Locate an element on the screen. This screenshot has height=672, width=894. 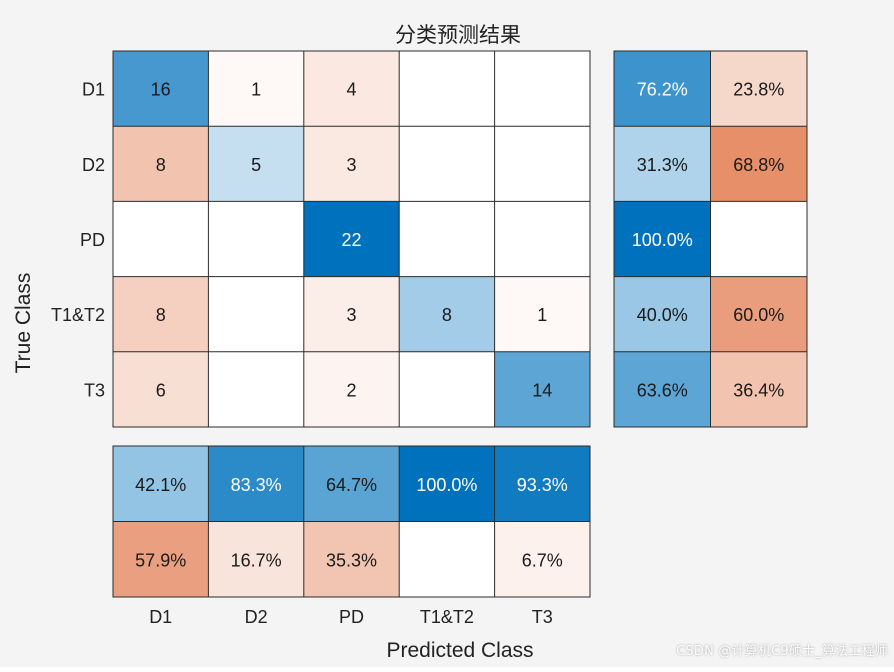
matrix-cell-r4-c1 is located at coordinates (161, 314).